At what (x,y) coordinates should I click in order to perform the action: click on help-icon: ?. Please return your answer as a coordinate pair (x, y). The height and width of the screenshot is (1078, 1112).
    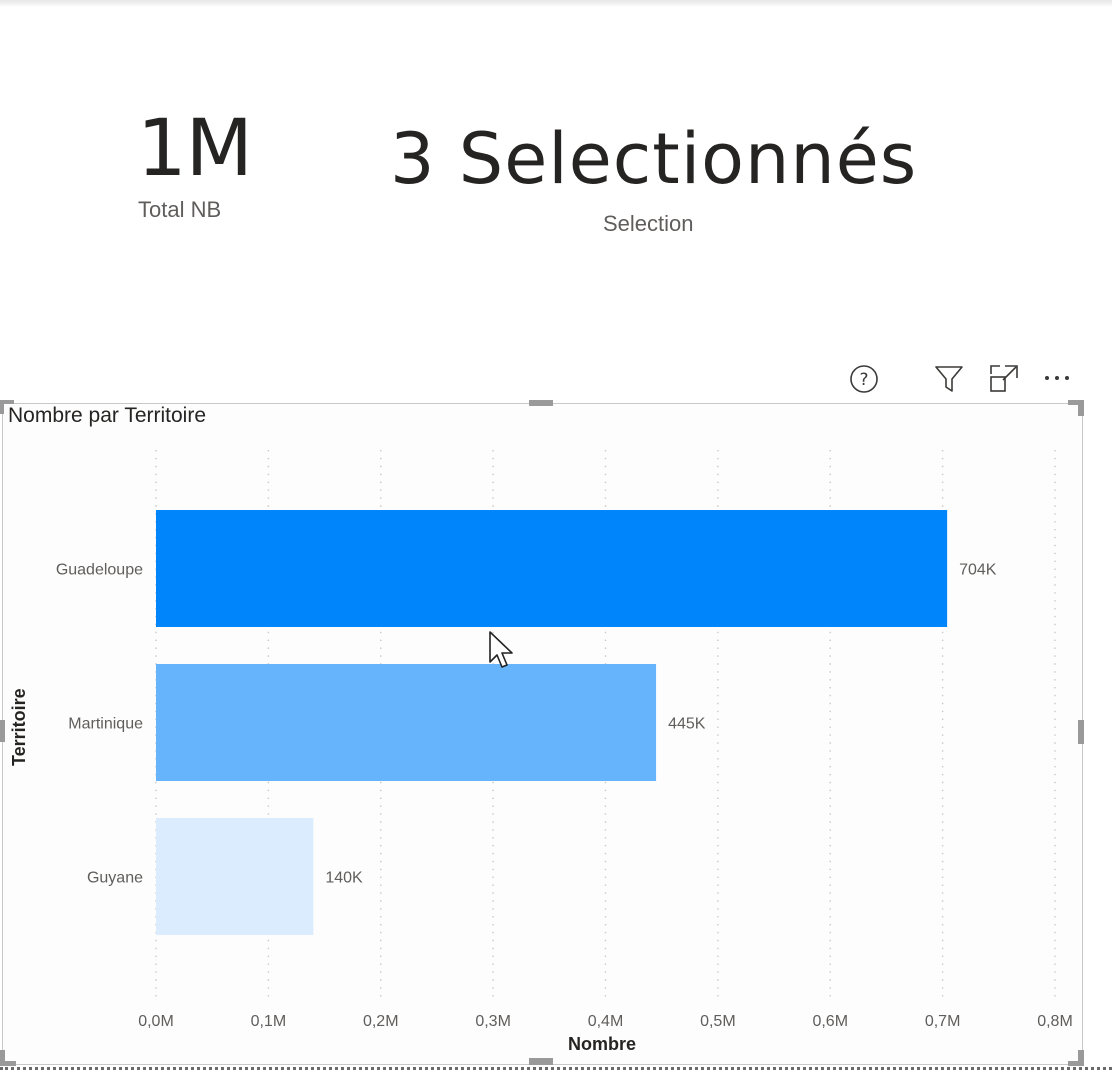
    Looking at the image, I should click on (864, 379).